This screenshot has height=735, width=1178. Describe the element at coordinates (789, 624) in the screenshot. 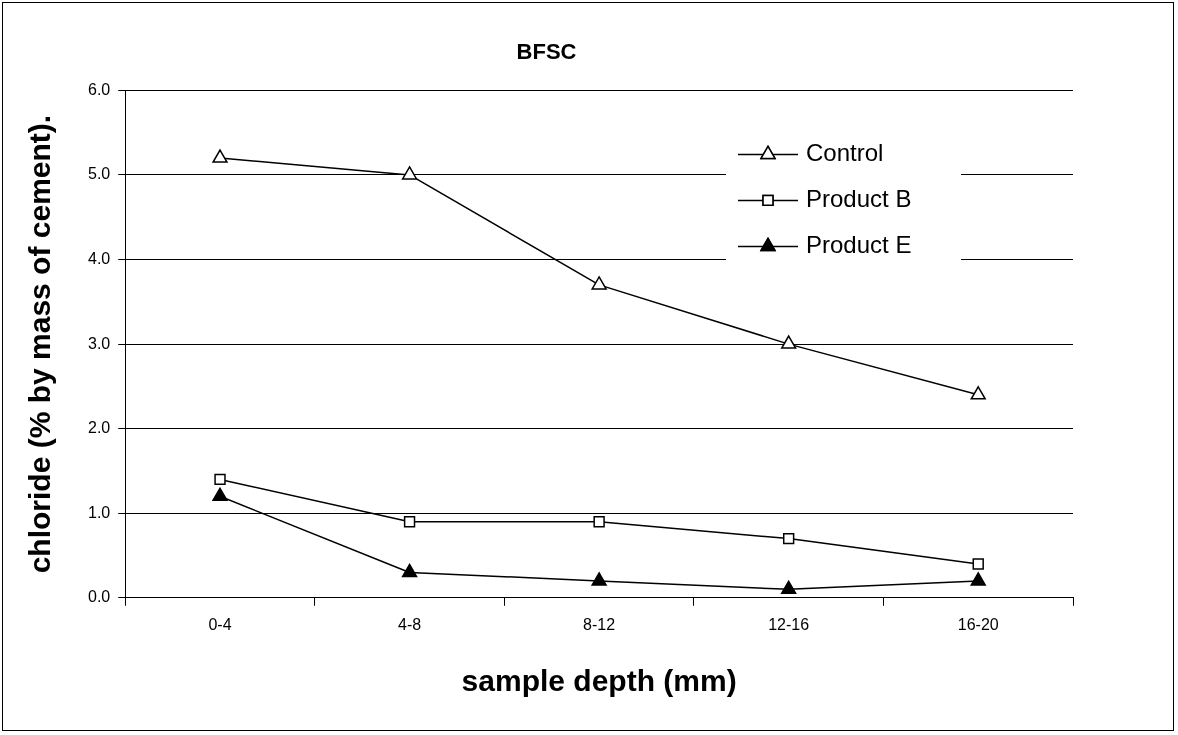

I see `x-tick-label: 12-16` at that location.